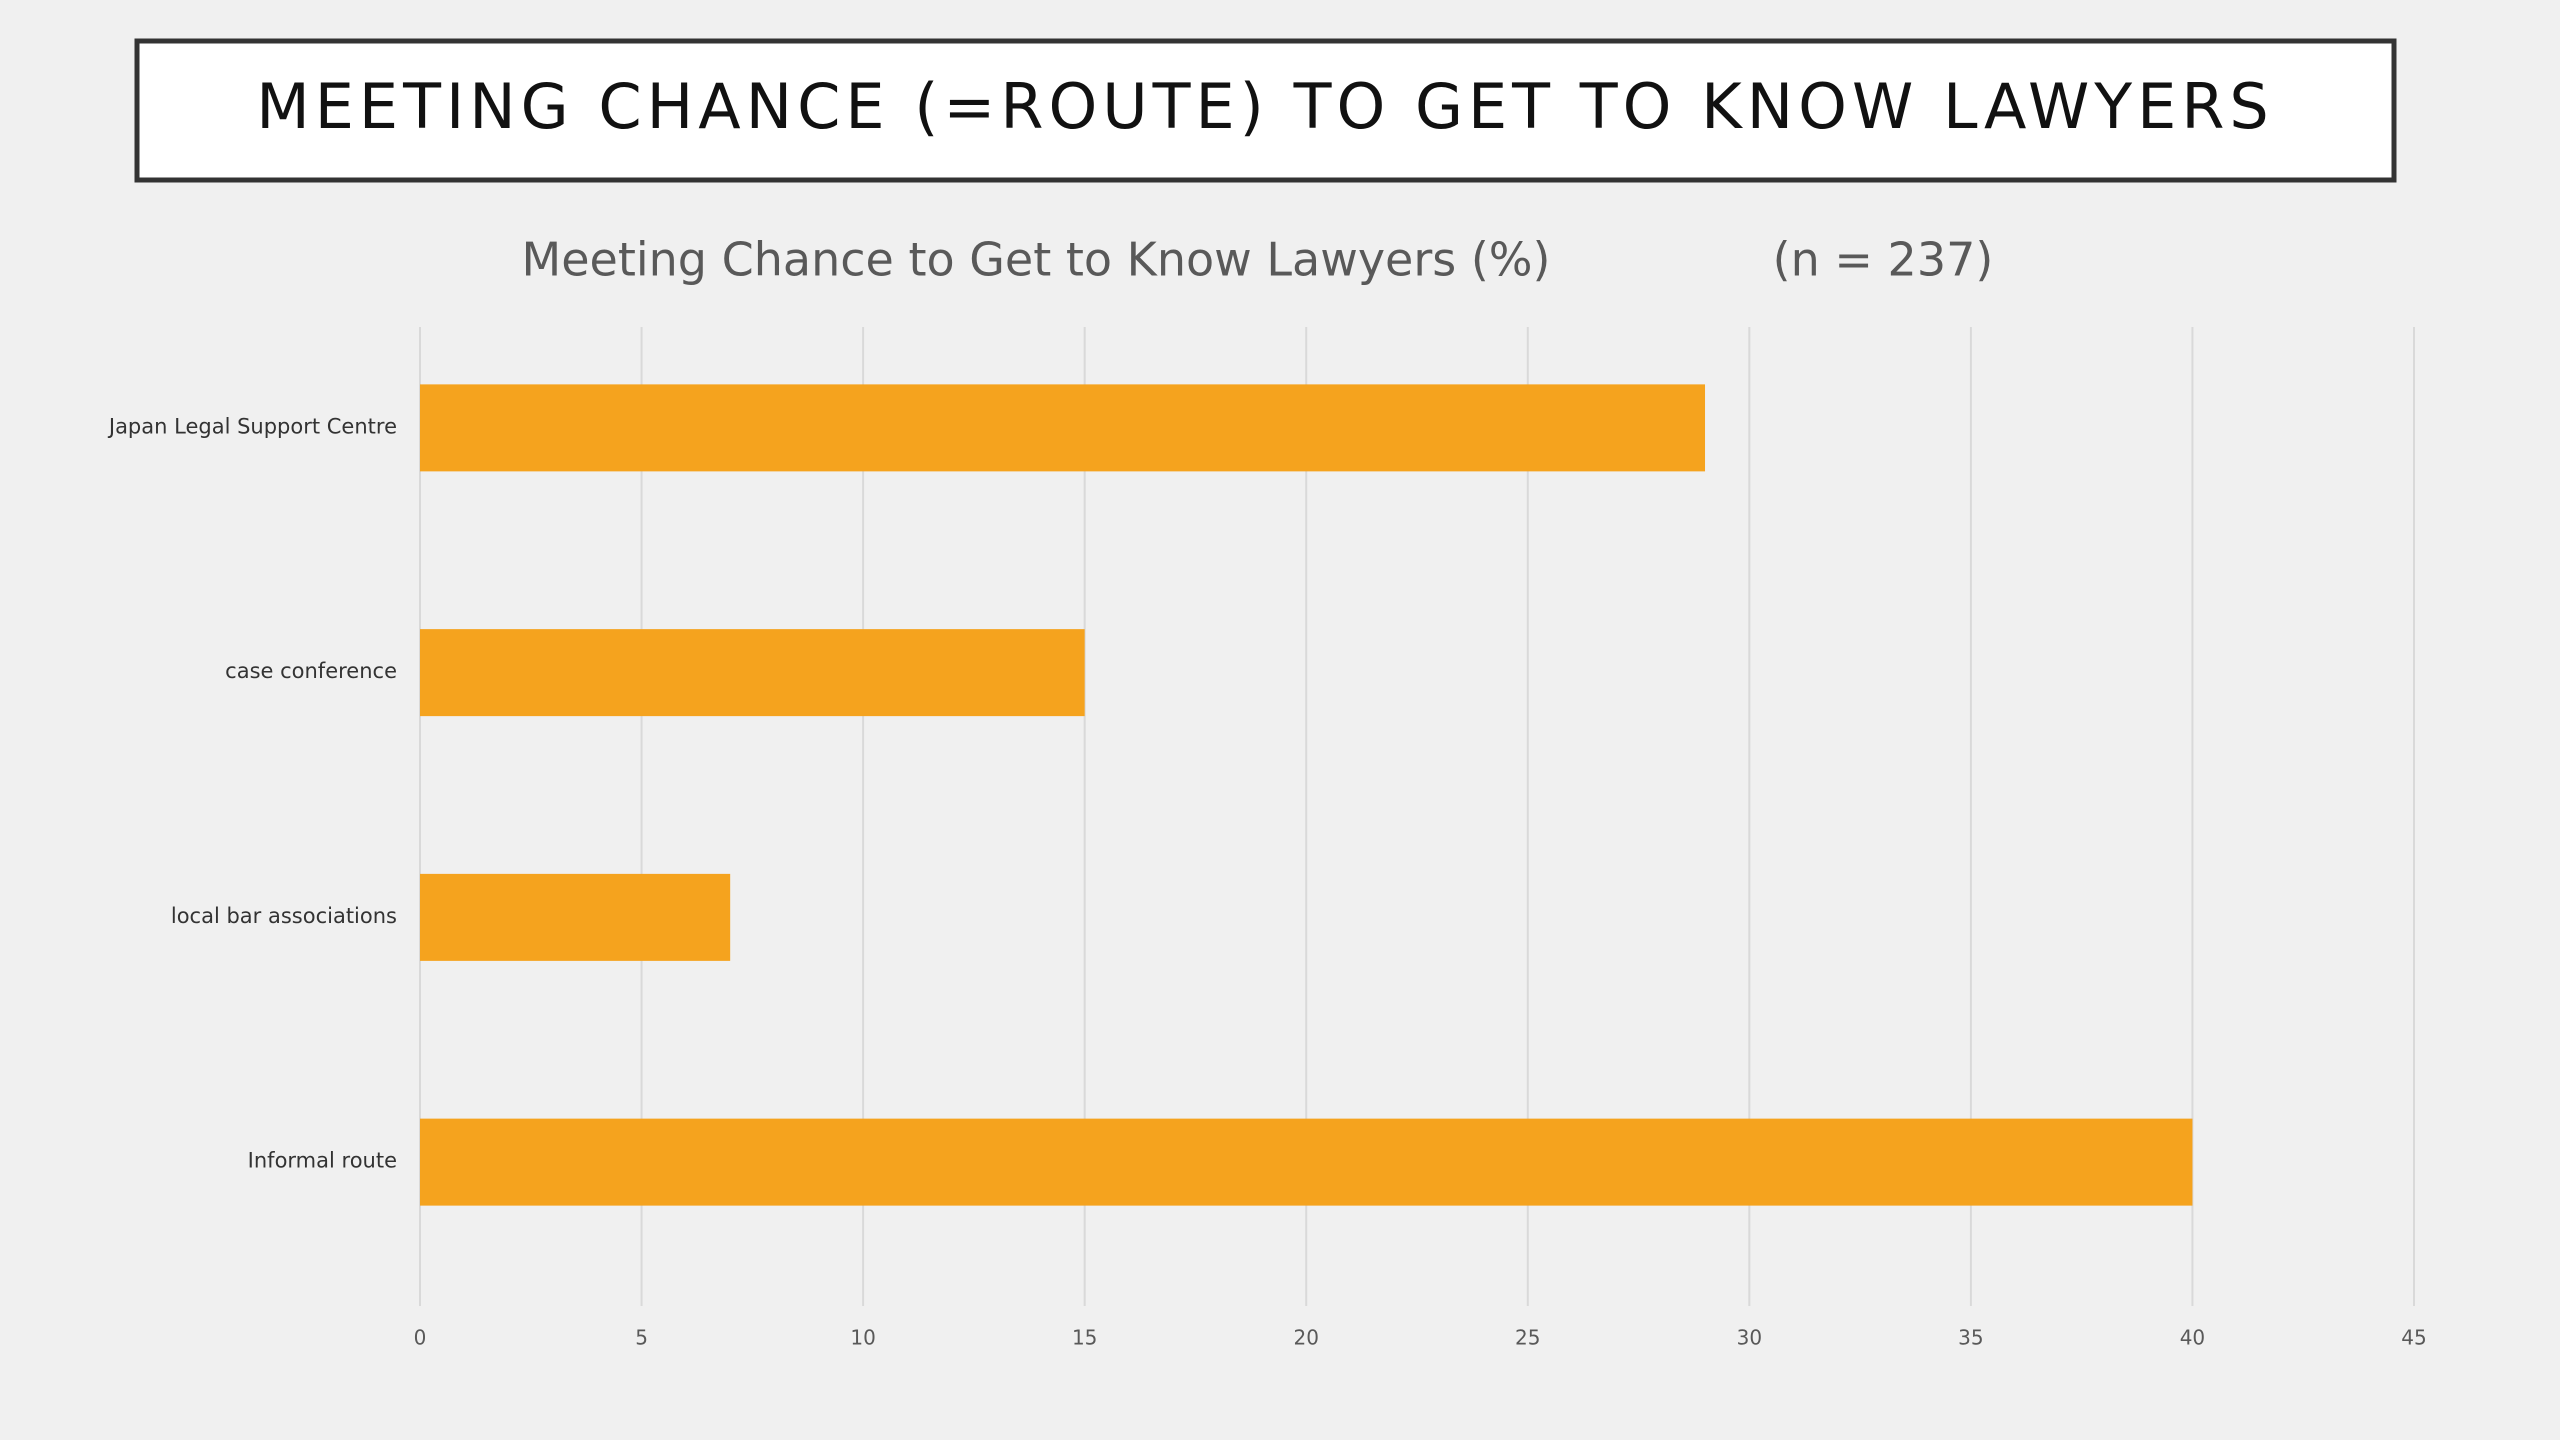  I want to click on y-tick-label: Japan Legal Support Centre, so click(252, 426).